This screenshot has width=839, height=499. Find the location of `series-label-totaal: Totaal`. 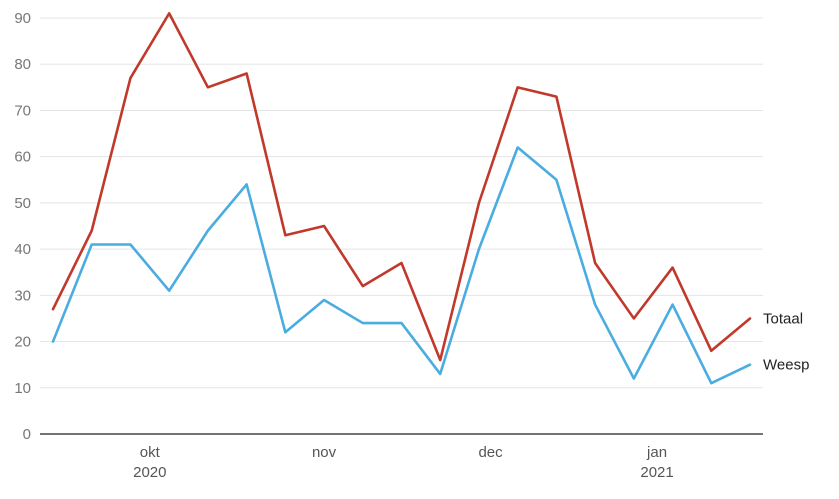

series-label-totaal: Totaal is located at coordinates (783, 318).